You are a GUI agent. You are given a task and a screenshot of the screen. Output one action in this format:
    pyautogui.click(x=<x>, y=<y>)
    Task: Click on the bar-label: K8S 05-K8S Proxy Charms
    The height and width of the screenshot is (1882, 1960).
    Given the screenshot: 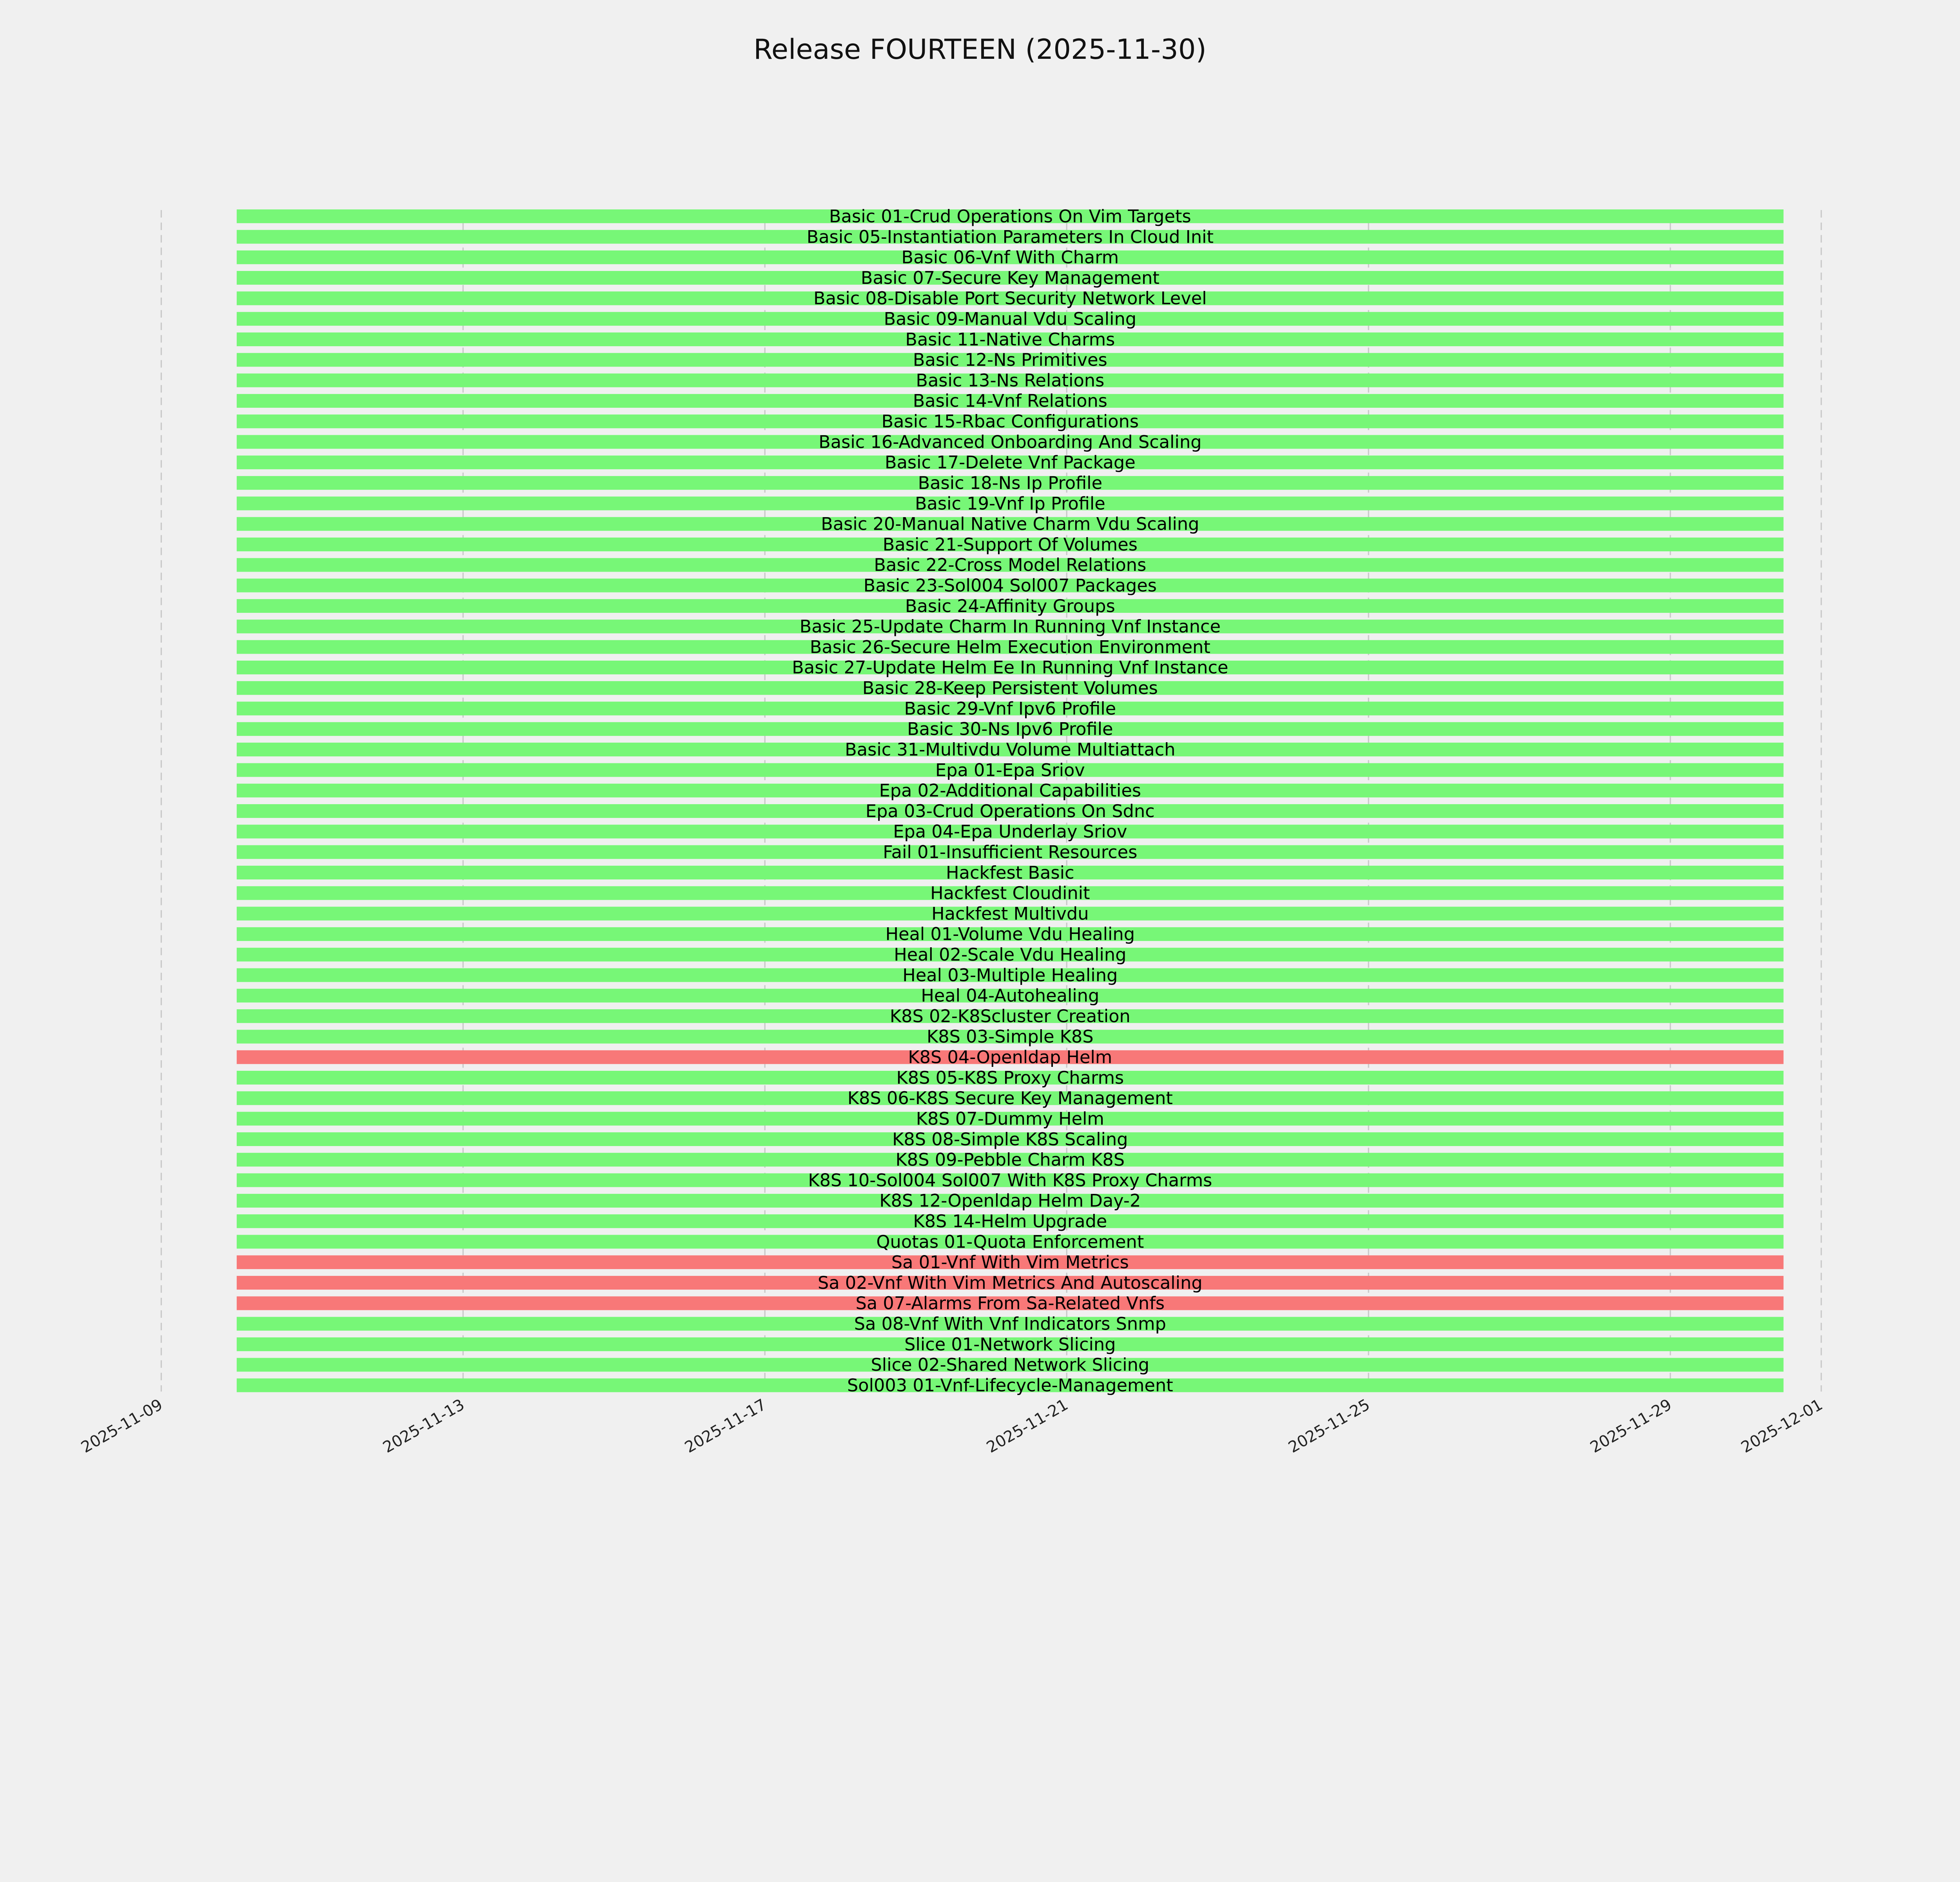 What is the action you would take?
    pyautogui.click(x=1010, y=1078)
    